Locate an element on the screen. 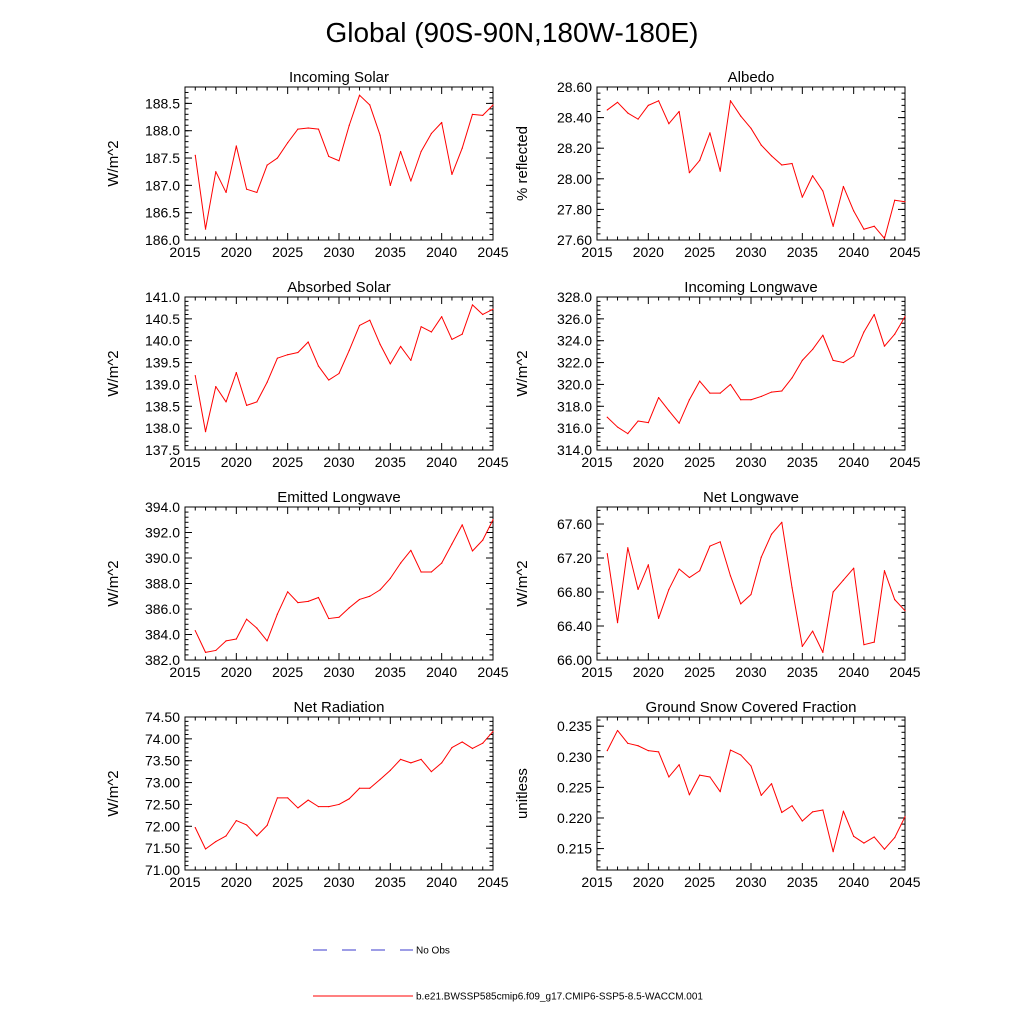 The width and height of the screenshot is (1024, 1024). figure-title: Global (90S-90N,180W-180E) is located at coordinates (511, 32).